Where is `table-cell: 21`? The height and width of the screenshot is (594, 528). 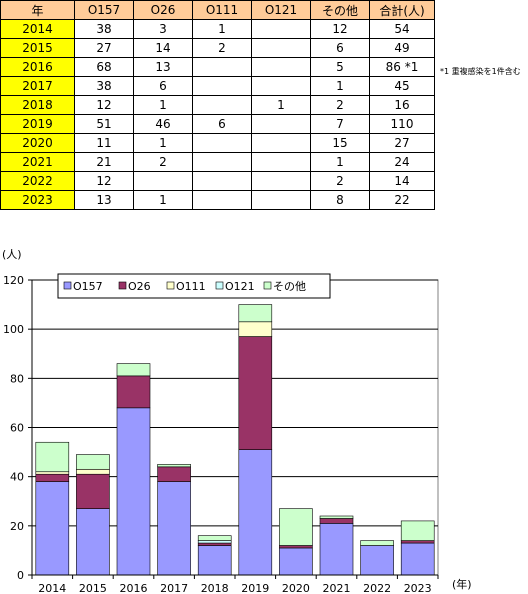
table-cell: 21 is located at coordinates (104, 162).